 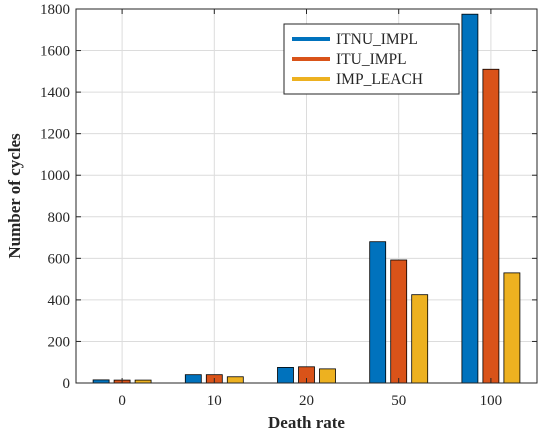 I want to click on x-tick-label: 50, so click(x=398, y=401).